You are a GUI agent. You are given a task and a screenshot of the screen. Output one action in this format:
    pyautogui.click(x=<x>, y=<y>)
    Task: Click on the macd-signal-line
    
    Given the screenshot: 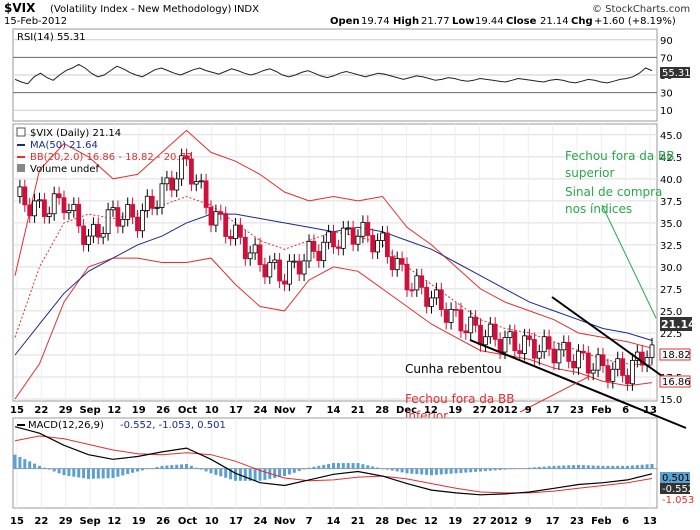 What is the action you would take?
    pyautogui.click(x=333, y=464)
    